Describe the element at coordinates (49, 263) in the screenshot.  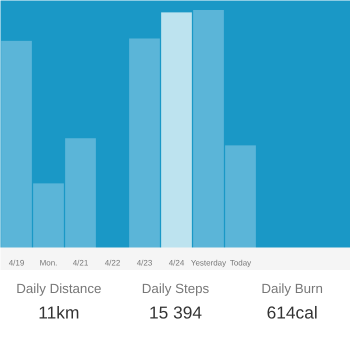
I see `x-tick-label: Mon.` at that location.